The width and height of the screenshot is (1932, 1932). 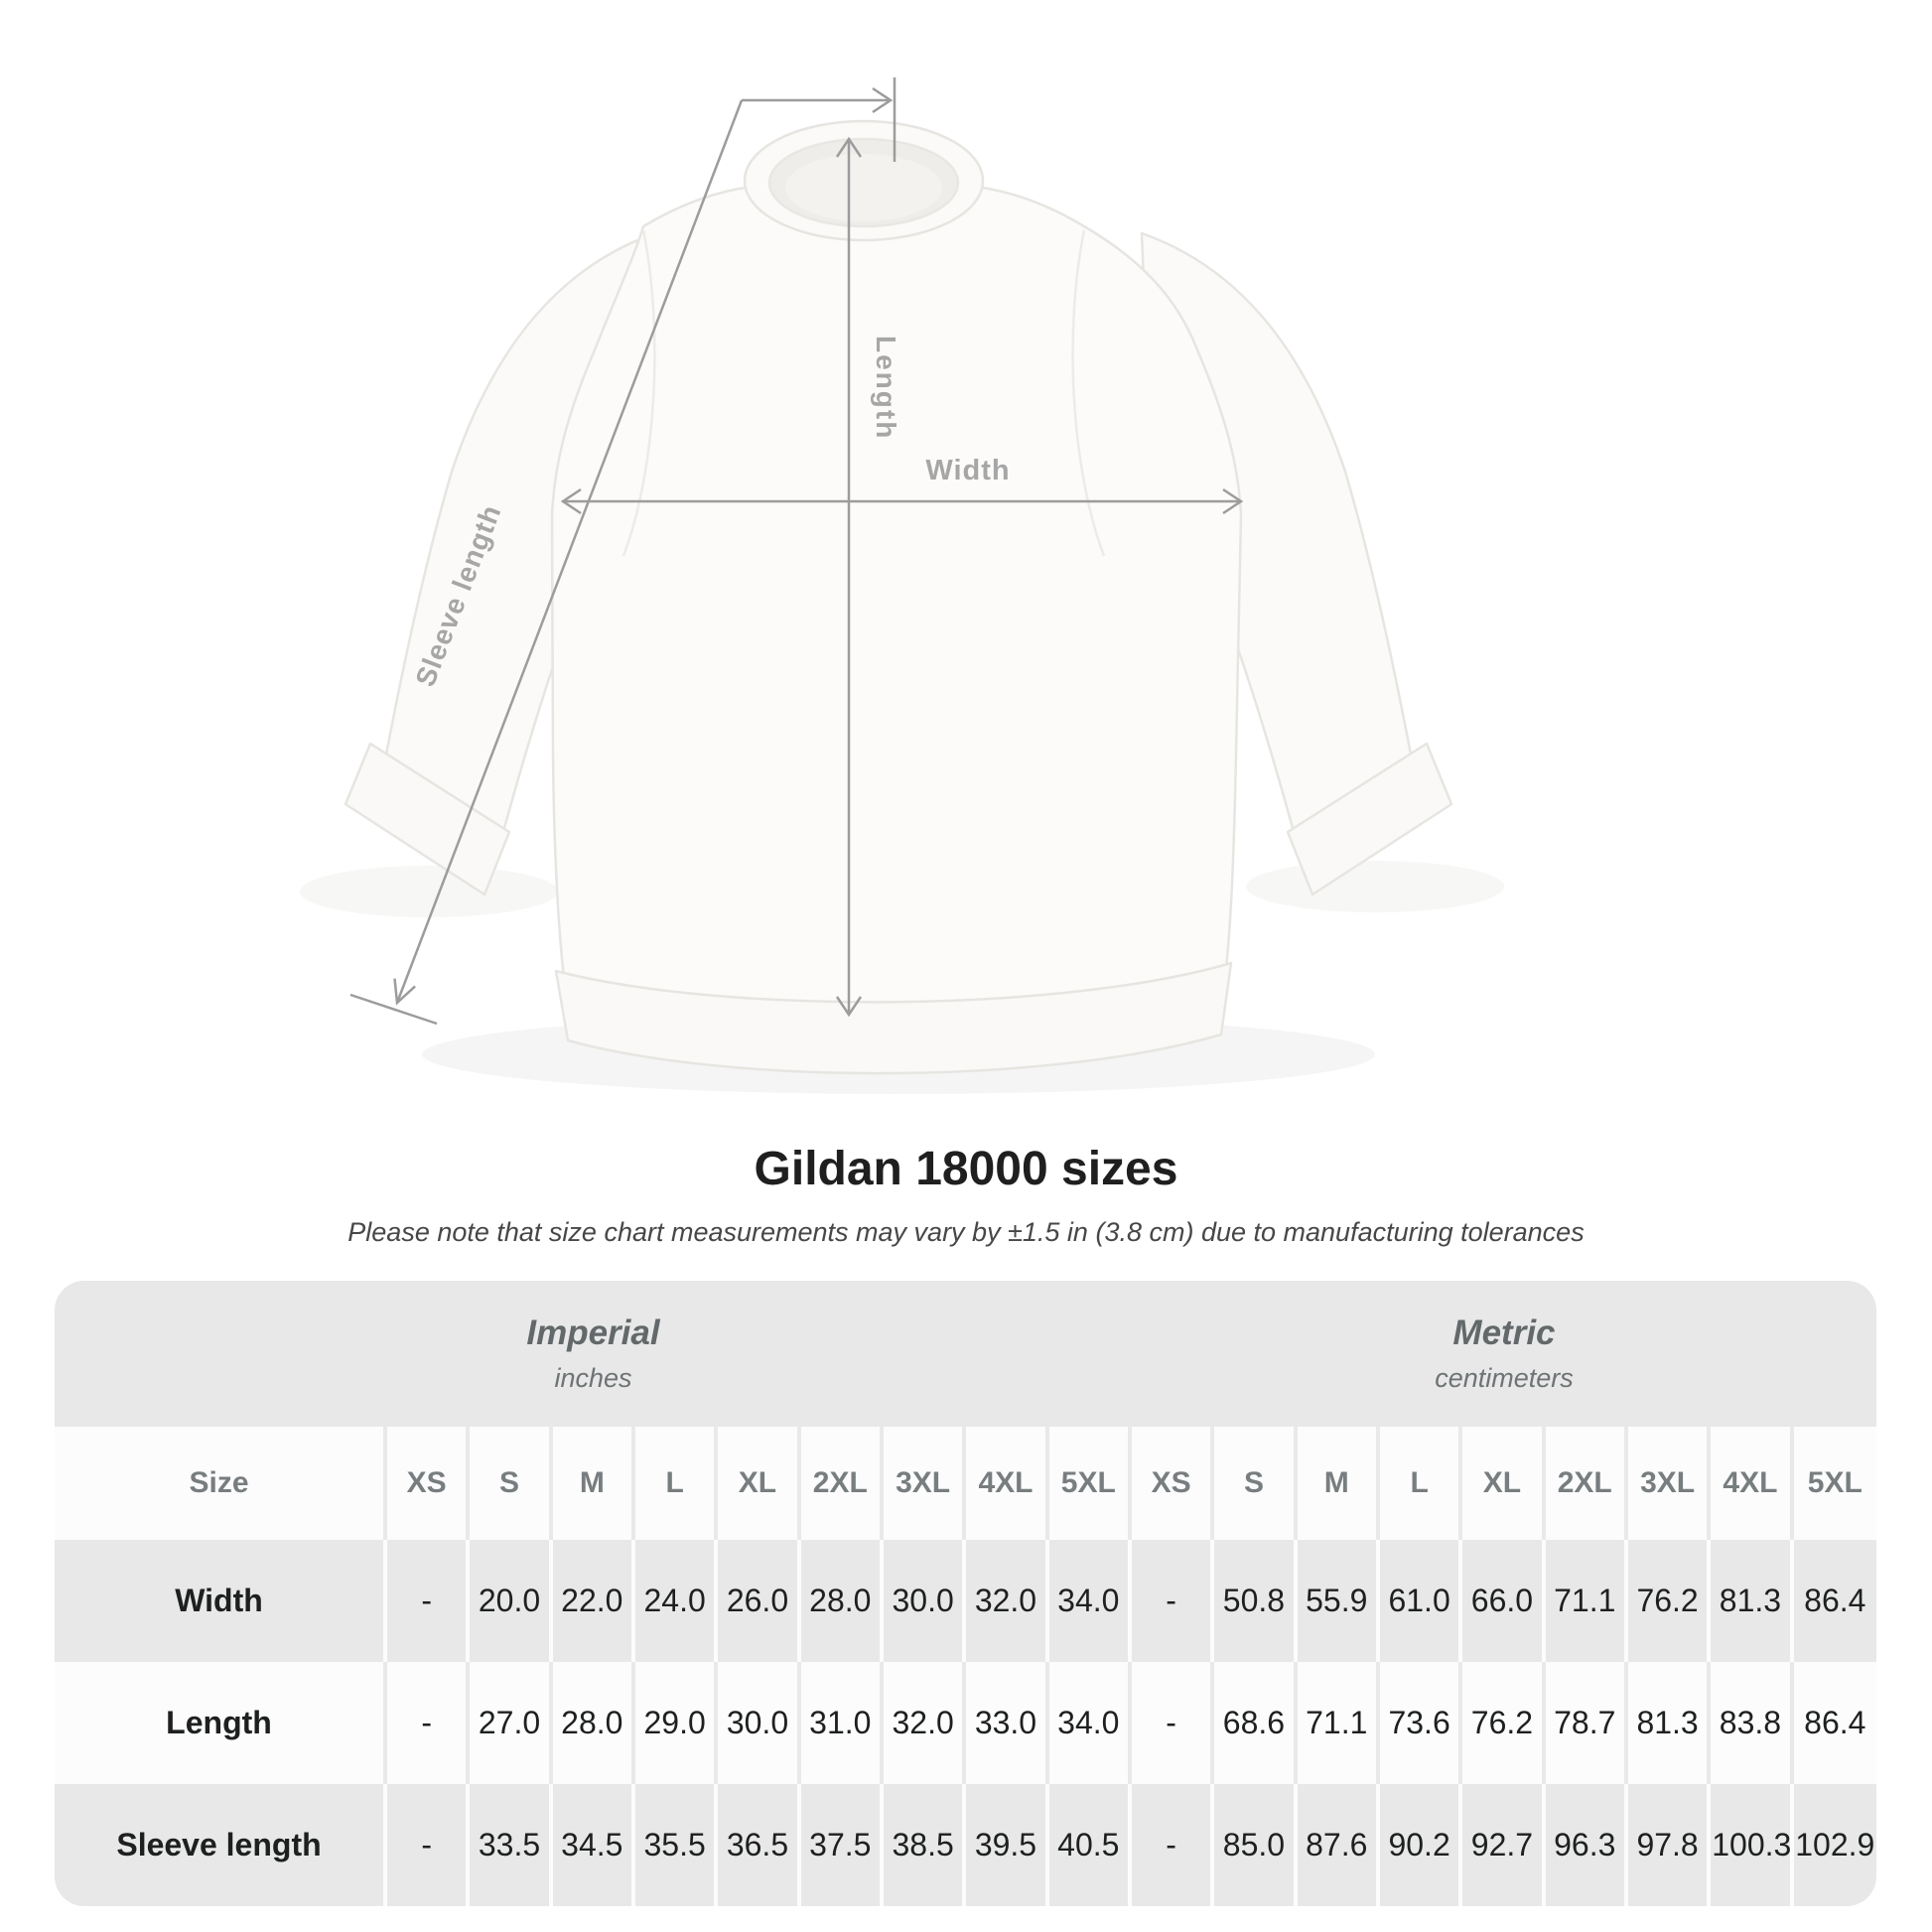 I want to click on length-measure-label: Length, so click(x=886, y=389).